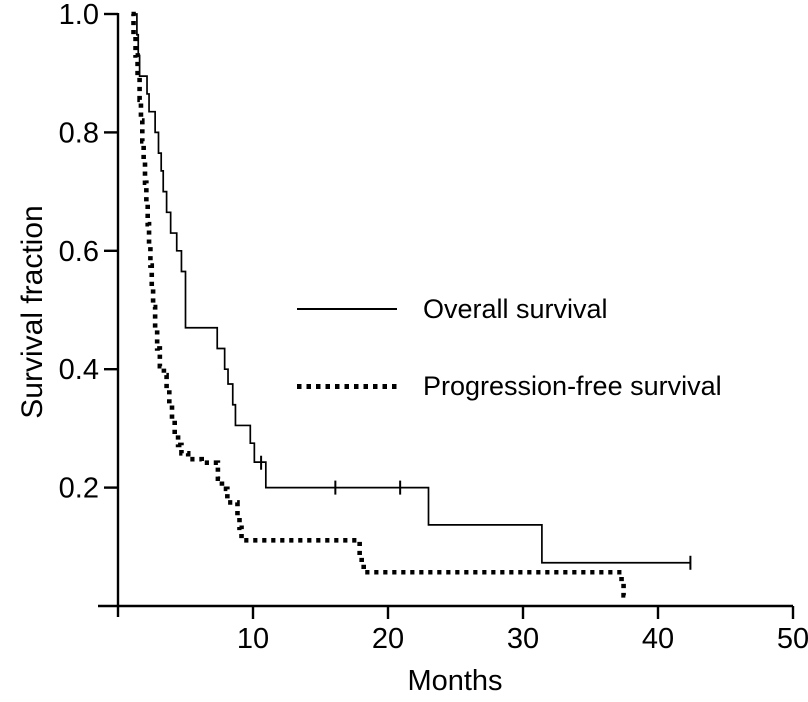 Image resolution: width=808 pixels, height=702 pixels. What do you see at coordinates (79, 252) in the screenshot?
I see `y-tick-label: 0.6` at bounding box center [79, 252].